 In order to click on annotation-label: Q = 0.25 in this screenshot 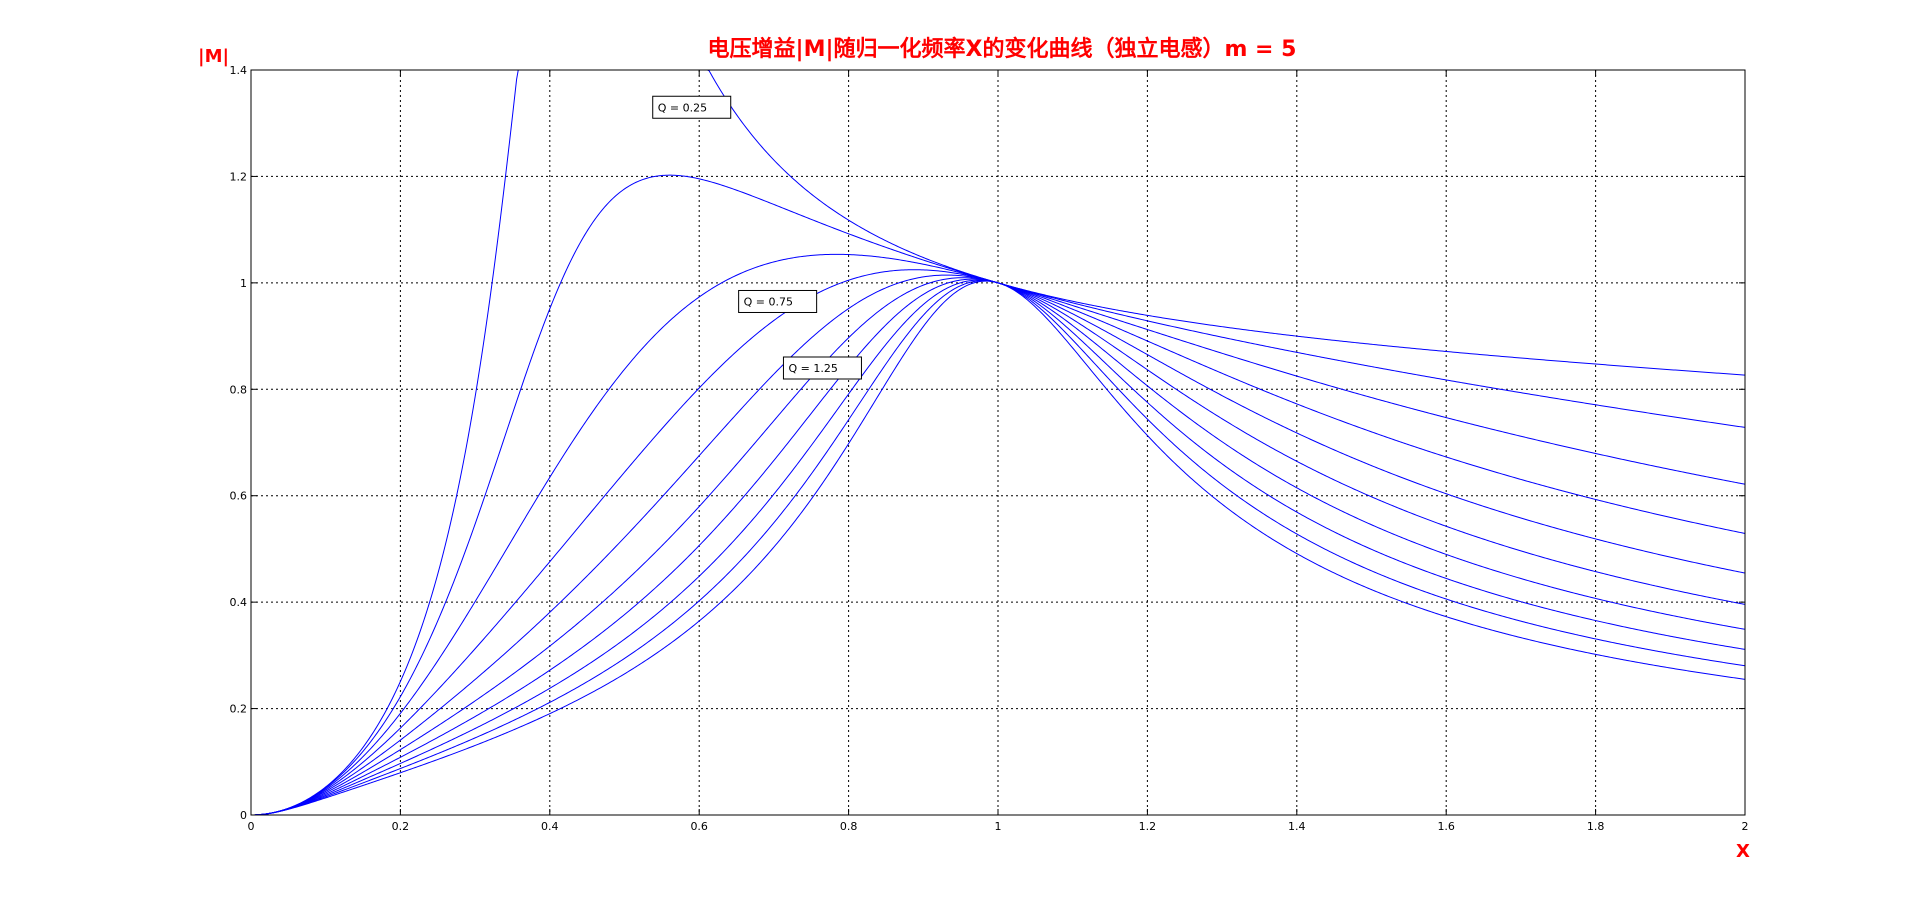, I will do `click(682, 107)`.